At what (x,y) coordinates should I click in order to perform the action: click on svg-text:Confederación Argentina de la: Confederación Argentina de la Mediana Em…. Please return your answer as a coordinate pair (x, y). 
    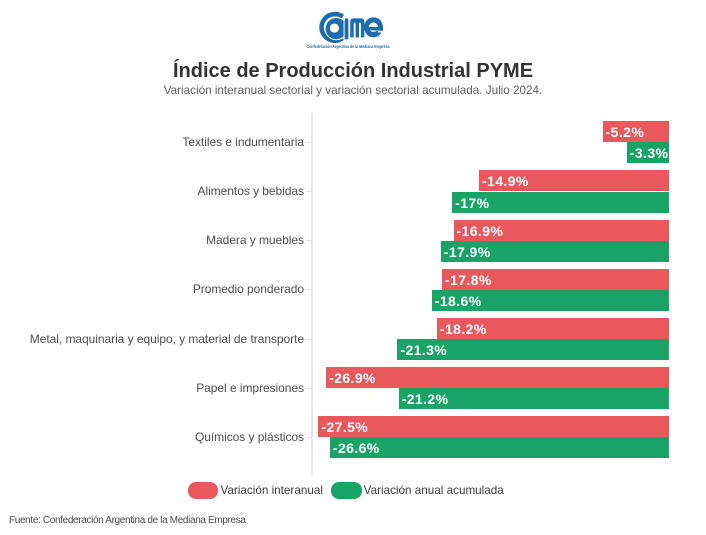
    Looking at the image, I should click on (349, 46).